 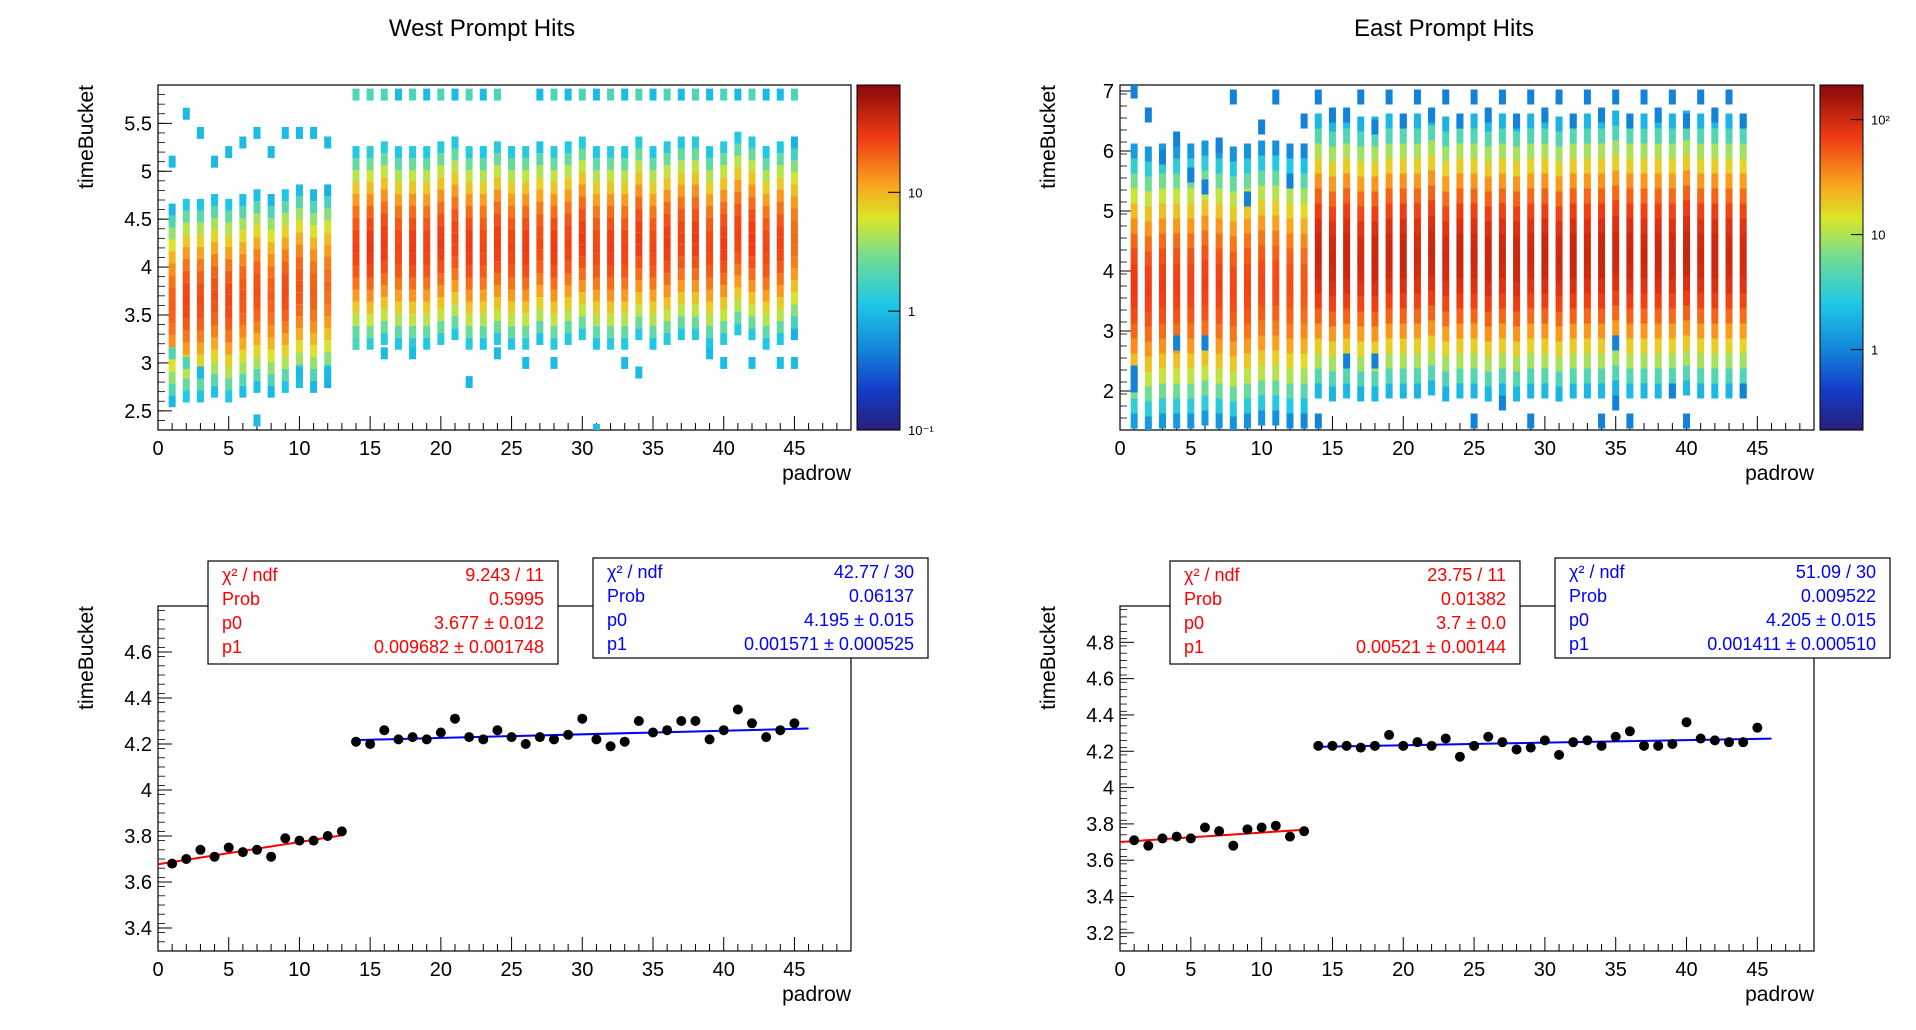 What do you see at coordinates (1119, 970) in the screenshot?
I see `x-tick-label: 0` at bounding box center [1119, 970].